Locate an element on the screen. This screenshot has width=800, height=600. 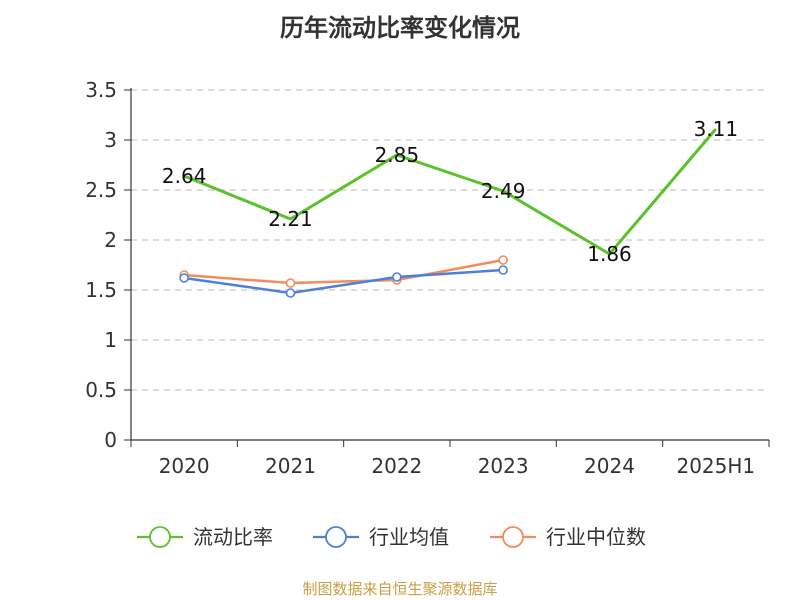
x-tick-label: 2023 is located at coordinates (503, 466).